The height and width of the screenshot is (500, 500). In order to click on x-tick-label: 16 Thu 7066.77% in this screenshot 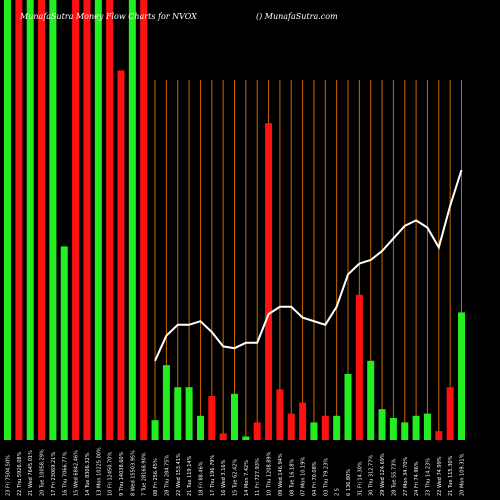, I will do `click(65, 473)`.